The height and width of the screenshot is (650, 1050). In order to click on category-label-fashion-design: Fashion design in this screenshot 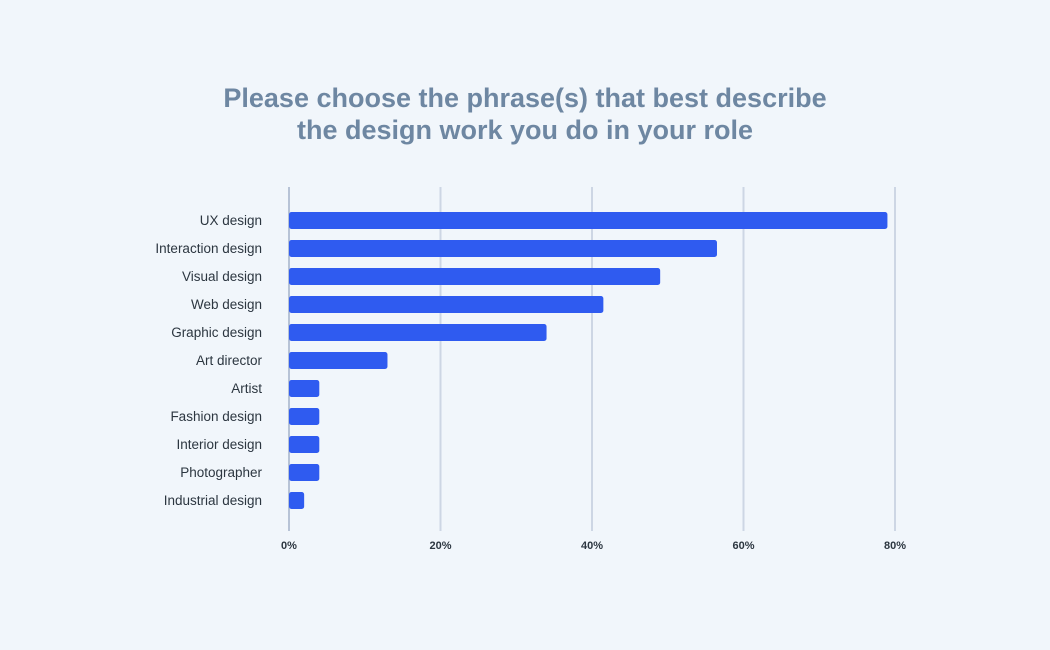, I will do `click(216, 416)`.